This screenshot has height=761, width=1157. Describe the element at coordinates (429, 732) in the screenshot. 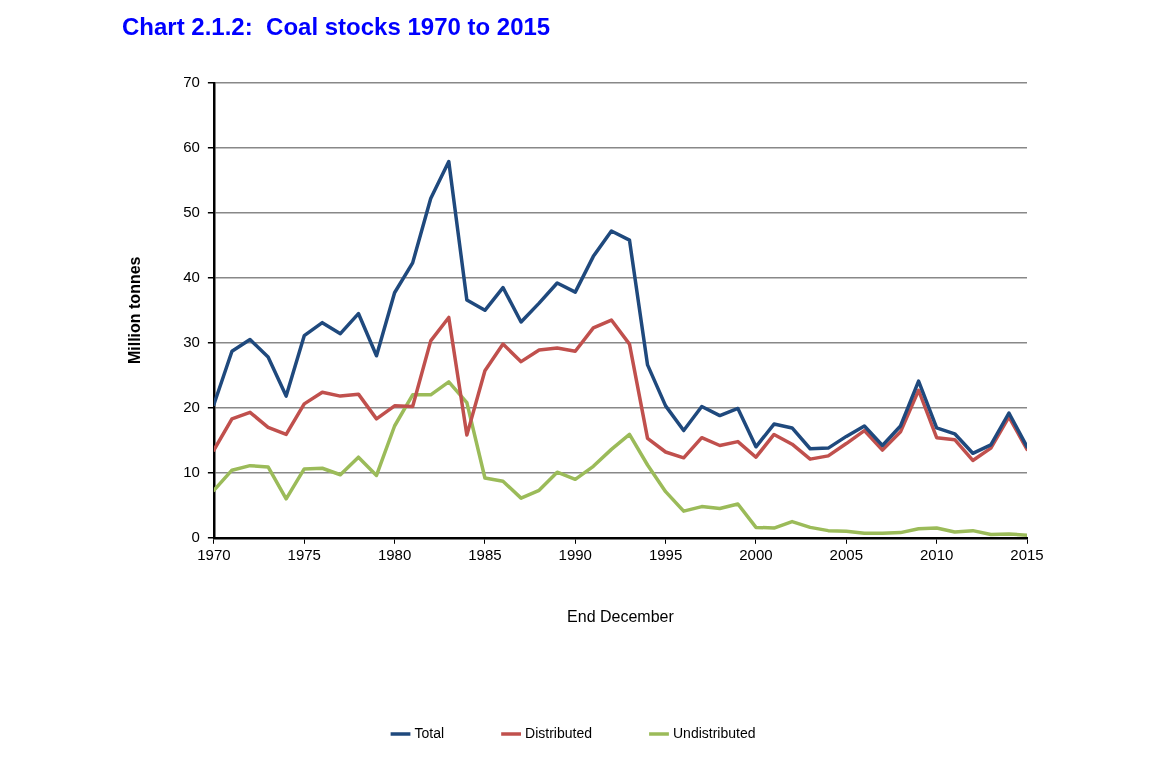

I see `legend-label: Total` at that location.